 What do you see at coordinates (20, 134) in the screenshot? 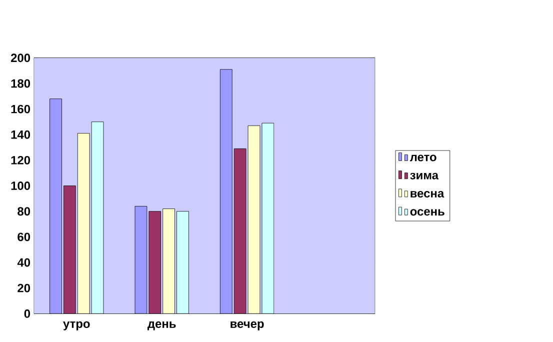
I see `y-tick-label: 140` at bounding box center [20, 134].